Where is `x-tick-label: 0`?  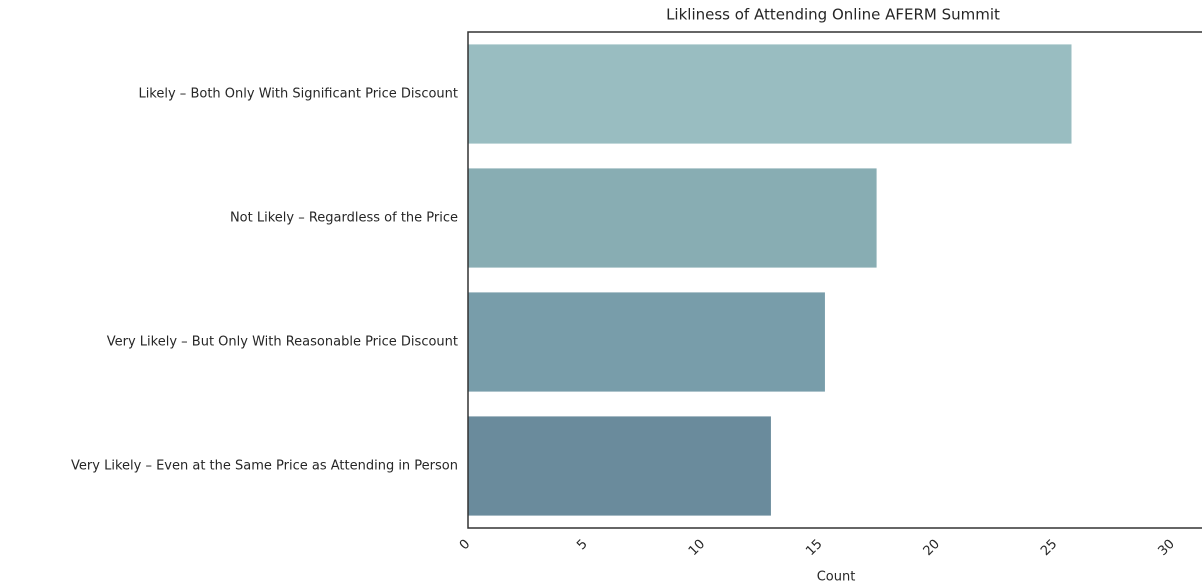
x-tick-label: 0 is located at coordinates (465, 545).